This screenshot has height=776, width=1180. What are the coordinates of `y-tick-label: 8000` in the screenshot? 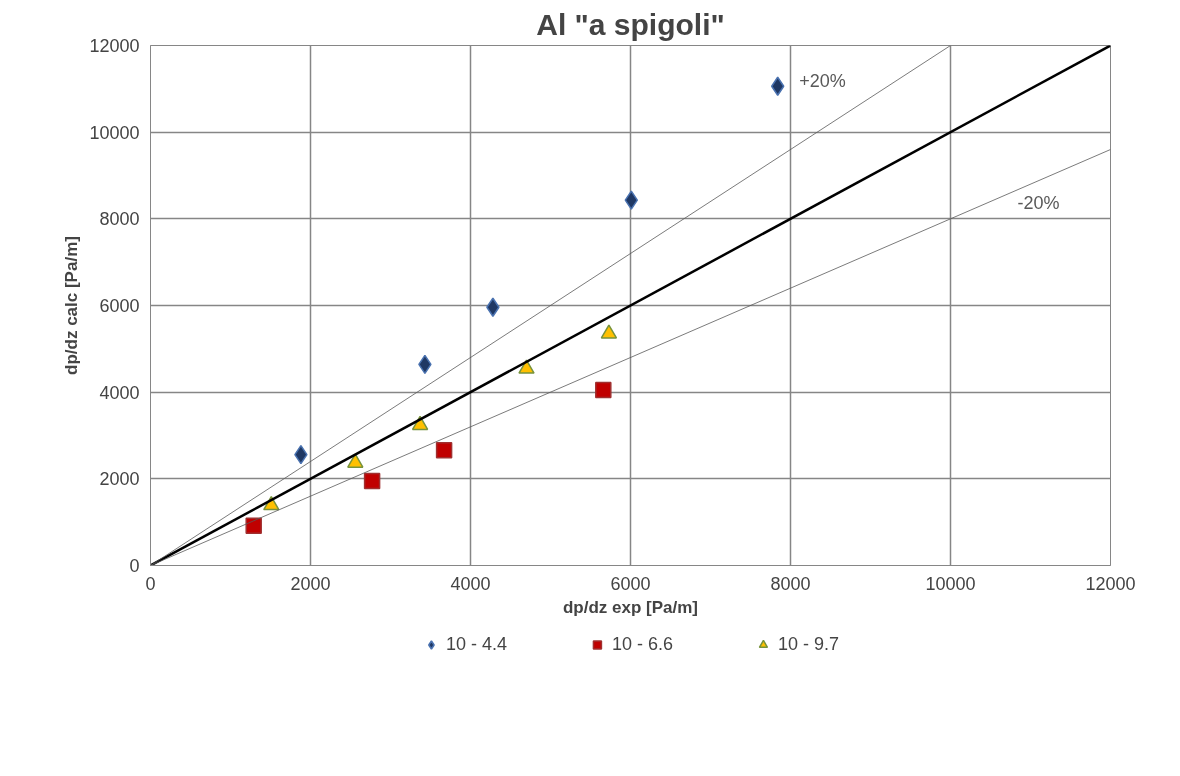 It's located at (119, 219).